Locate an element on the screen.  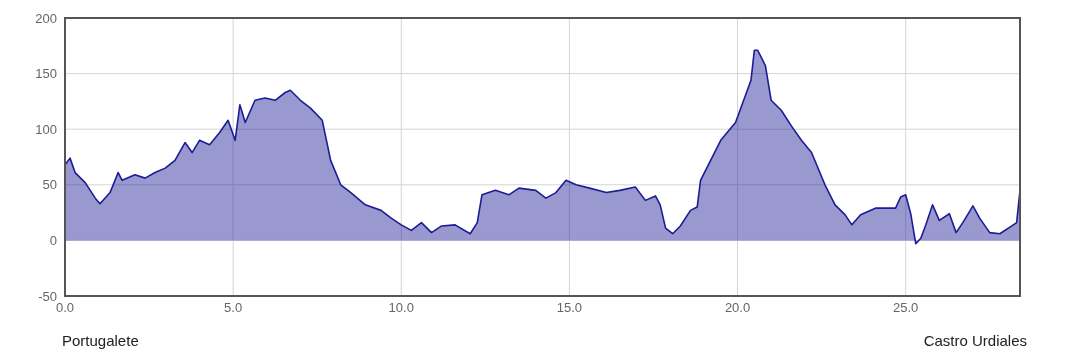
y-tick-label: -50 is located at coordinates (47, 296).